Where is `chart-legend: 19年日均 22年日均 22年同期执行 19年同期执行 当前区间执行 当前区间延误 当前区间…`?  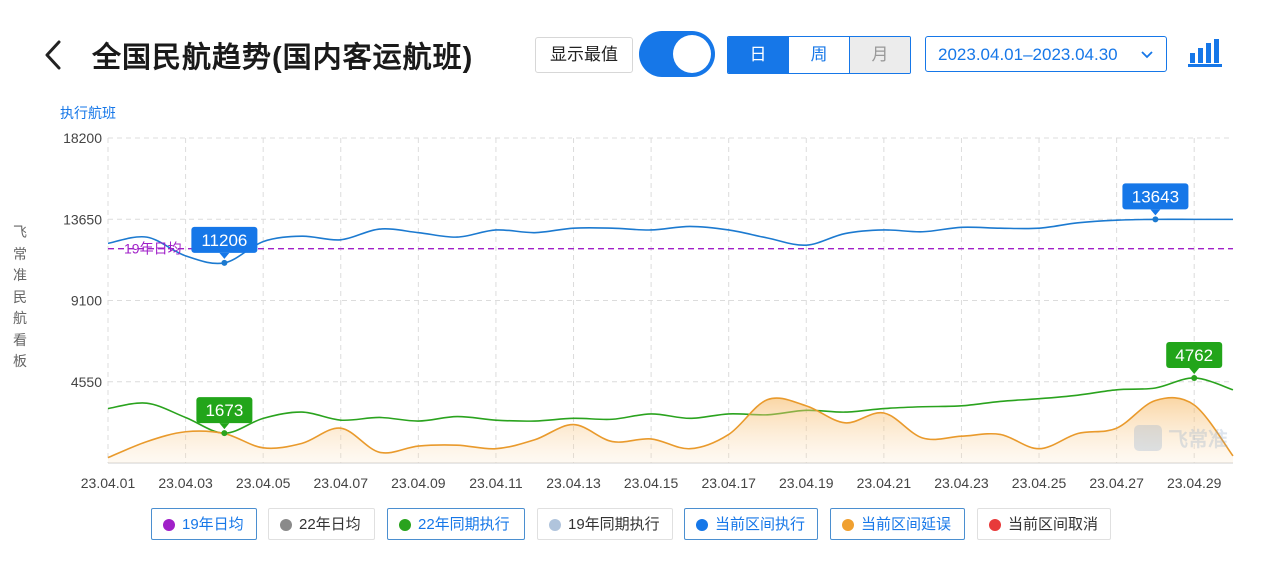
chart-legend: 19年日均 22年日均 22年同期执行 19年同期执行 当前区间执行 当前区间延误 当前区间… is located at coordinates (634, 525).